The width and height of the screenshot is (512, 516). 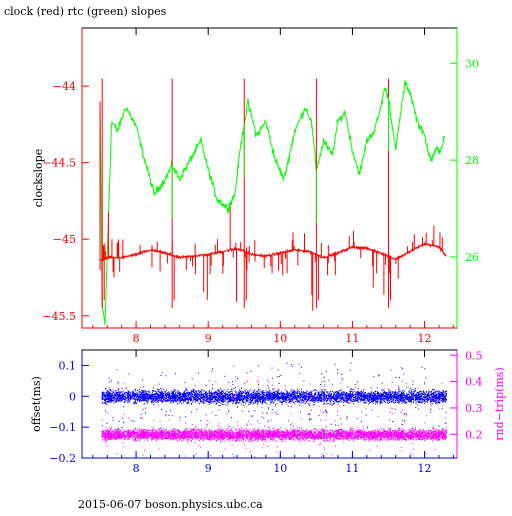 I want to click on bottom-ylabel-left: offset(ms), so click(x=36, y=404).